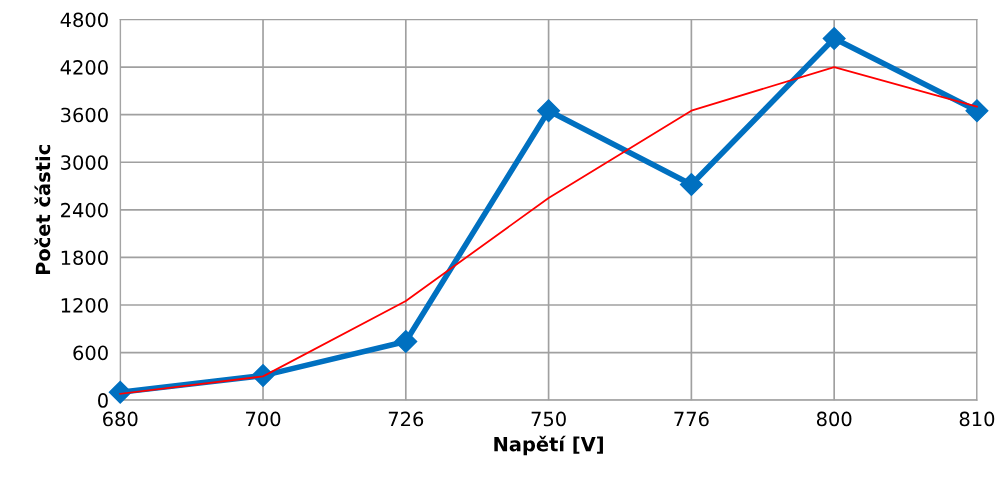 The width and height of the screenshot is (1002, 488). Describe the element at coordinates (84, 20) in the screenshot. I see `y-tick-label: 4800` at that location.